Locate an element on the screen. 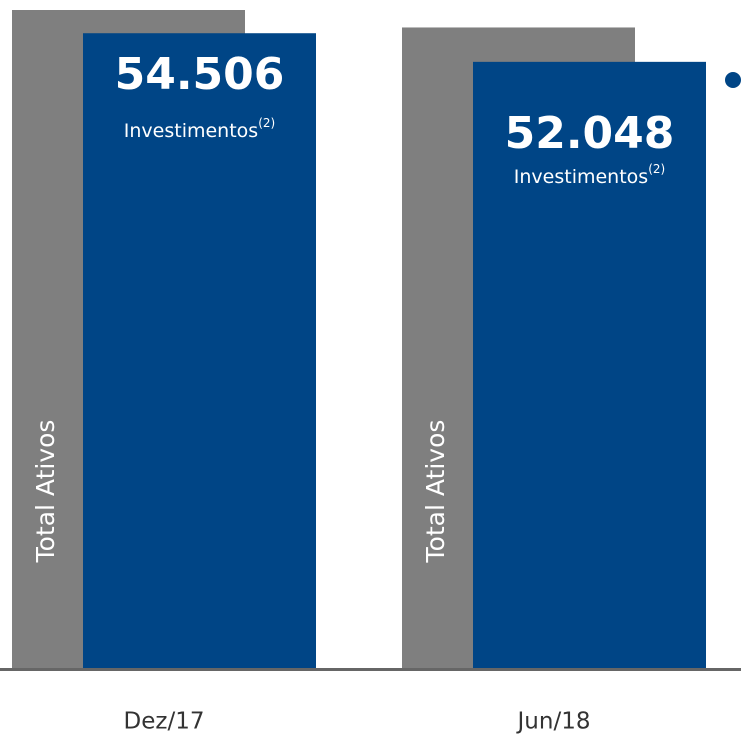  bullet is located at coordinates (733, 80).